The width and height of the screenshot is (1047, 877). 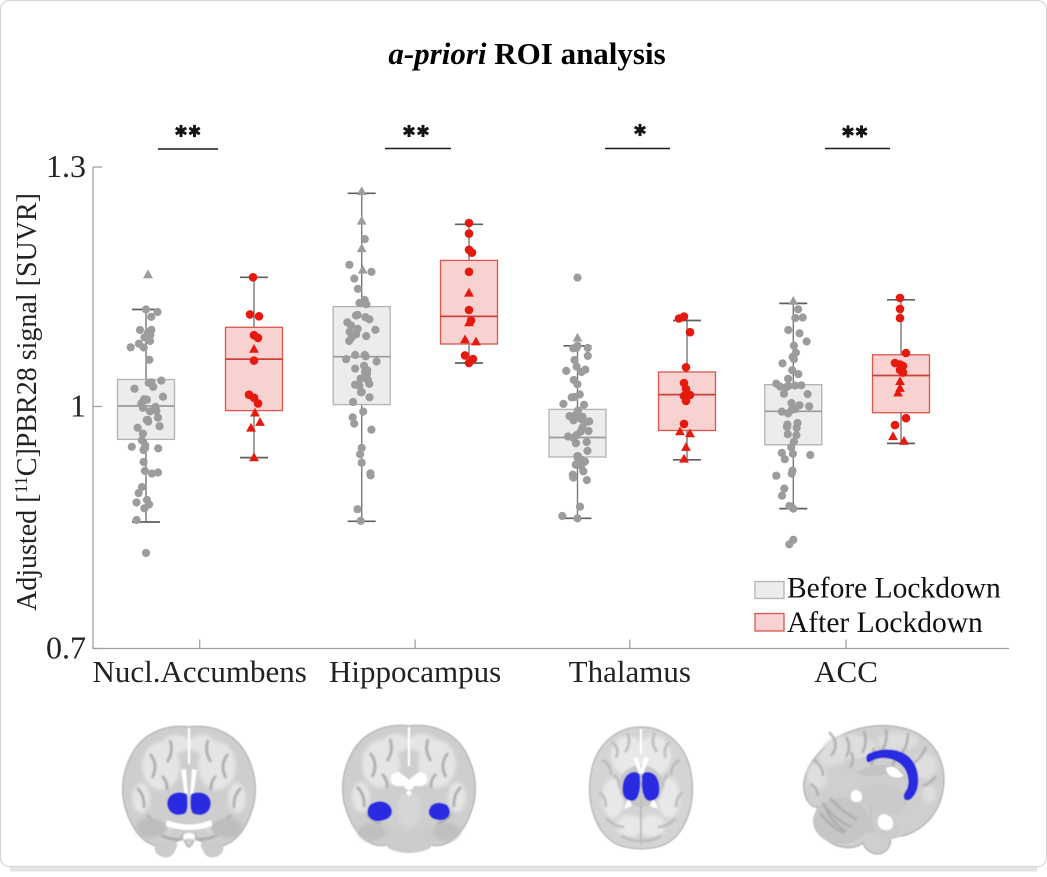 What do you see at coordinates (200, 671) in the screenshot?
I see `svg-text: Nucl.Accumbens` at bounding box center [200, 671].